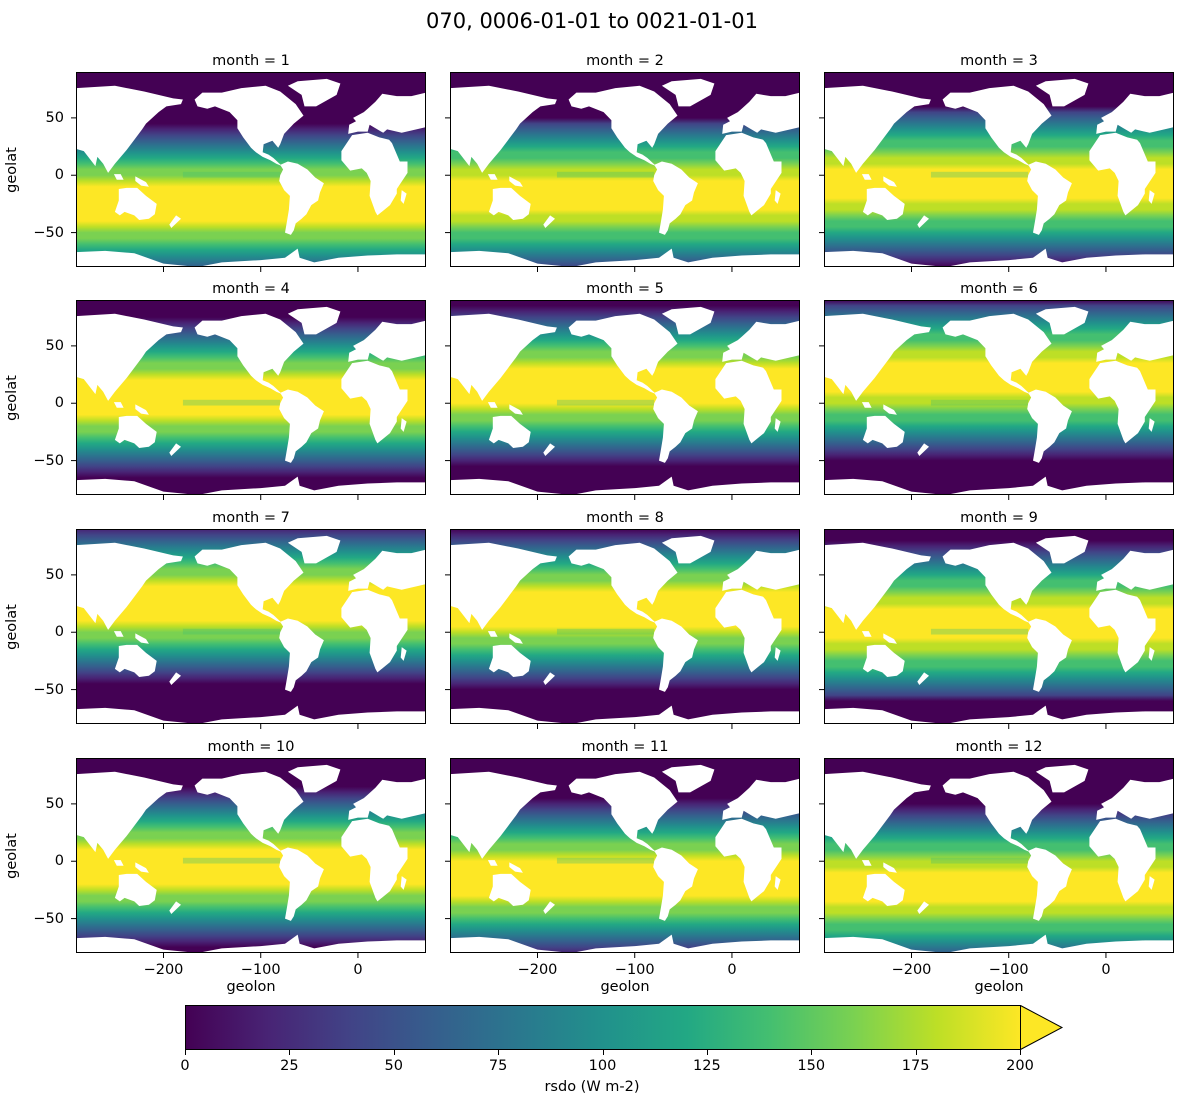 The image size is (1184, 1105). Describe the element at coordinates (592, 21) in the screenshot. I see `figure-title: 070, 0006-01-01 to 0021-01-01` at that location.